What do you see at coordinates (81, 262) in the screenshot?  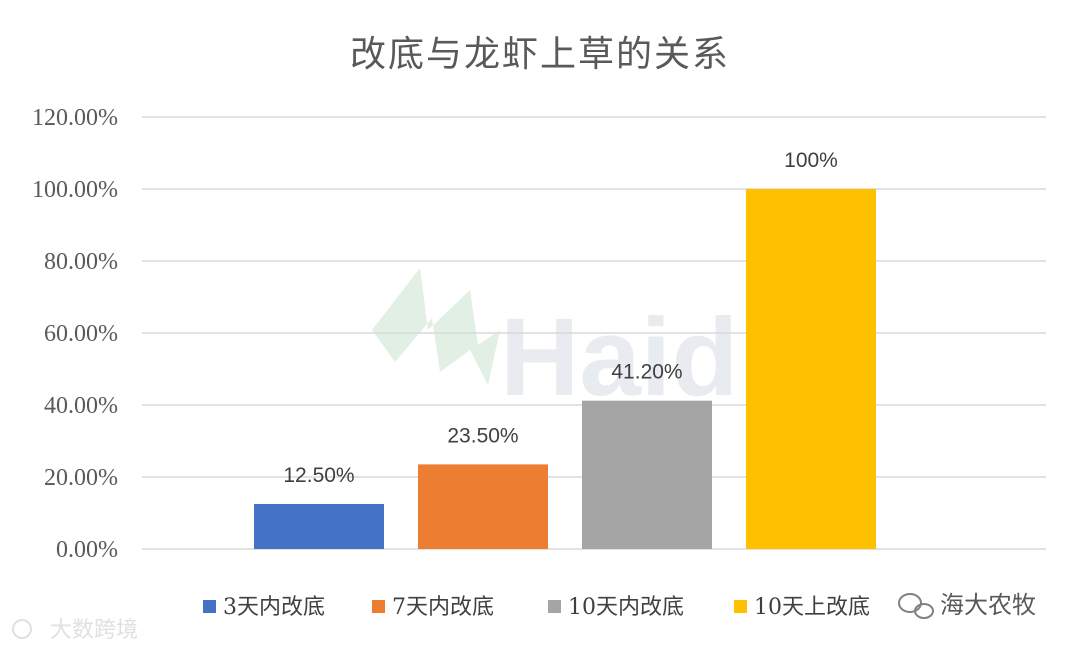 I see `y-tick-label: 80.00%` at bounding box center [81, 262].